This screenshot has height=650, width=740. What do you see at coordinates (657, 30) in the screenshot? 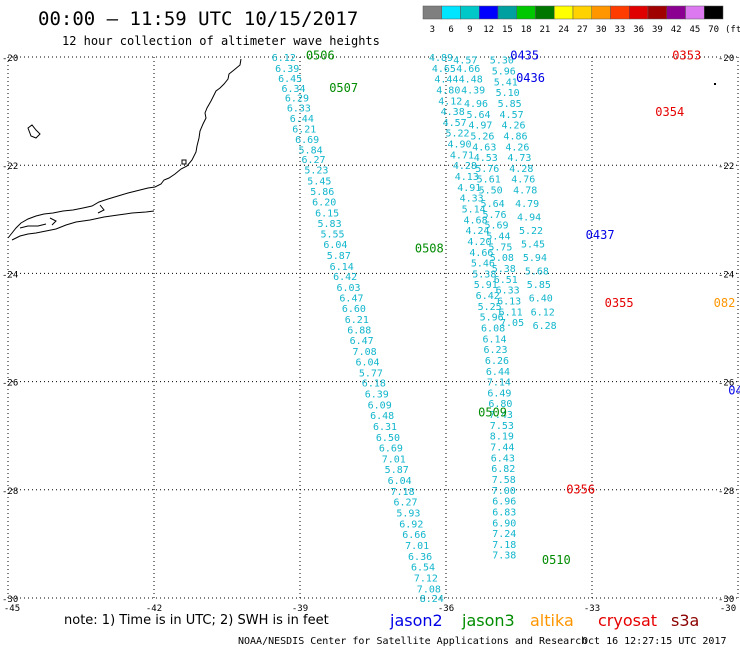
I see `scale-label: 39` at bounding box center [657, 30].